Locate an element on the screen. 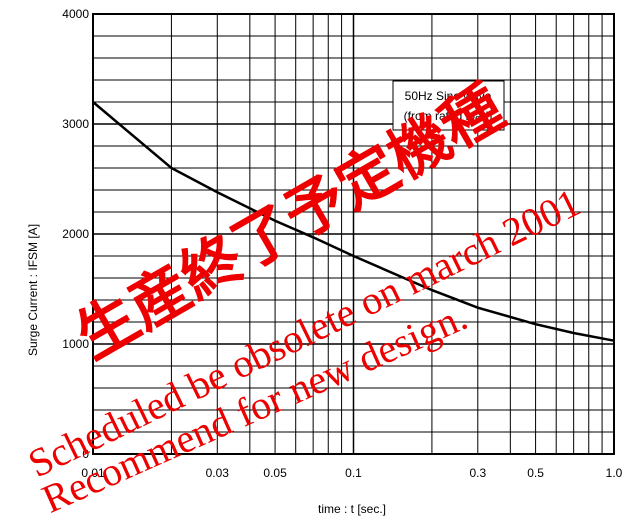 The image size is (631, 524). annotation-line-1: 50Hz Sine wave is located at coordinates (448, 96).